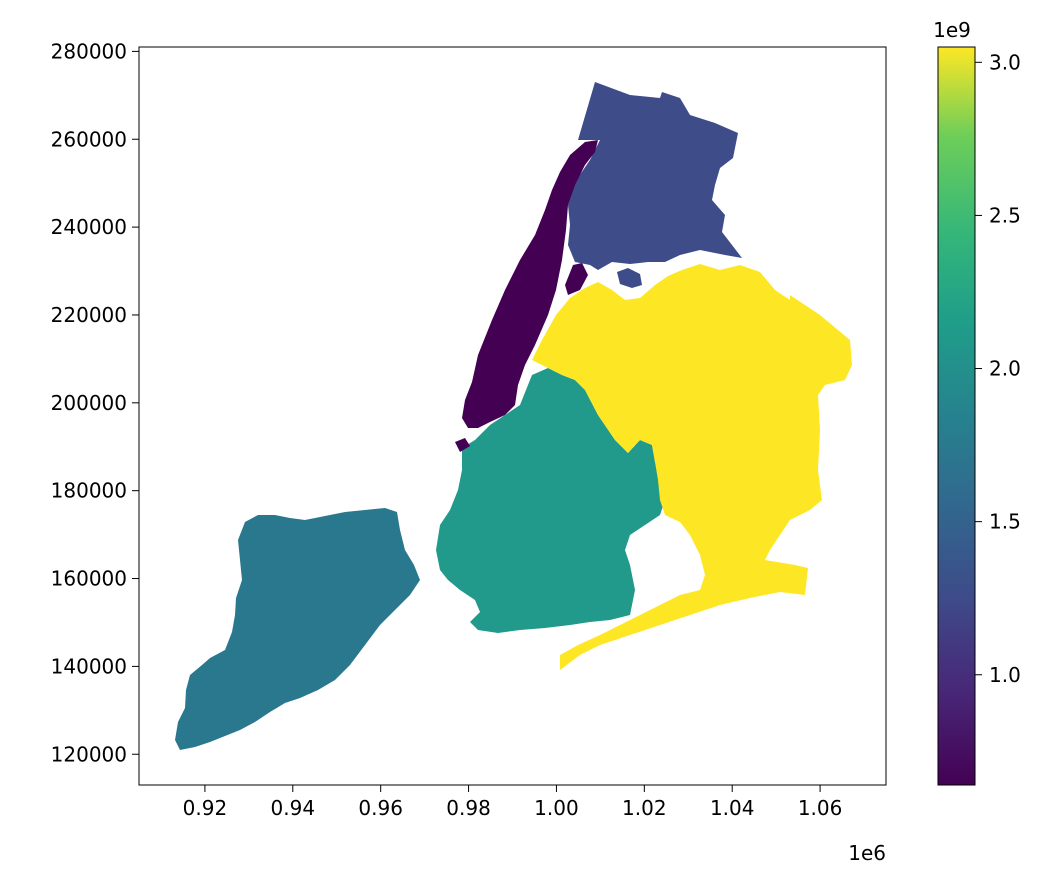  What do you see at coordinates (644, 808) in the screenshot?
I see `x-tick-label: 1.02` at bounding box center [644, 808].